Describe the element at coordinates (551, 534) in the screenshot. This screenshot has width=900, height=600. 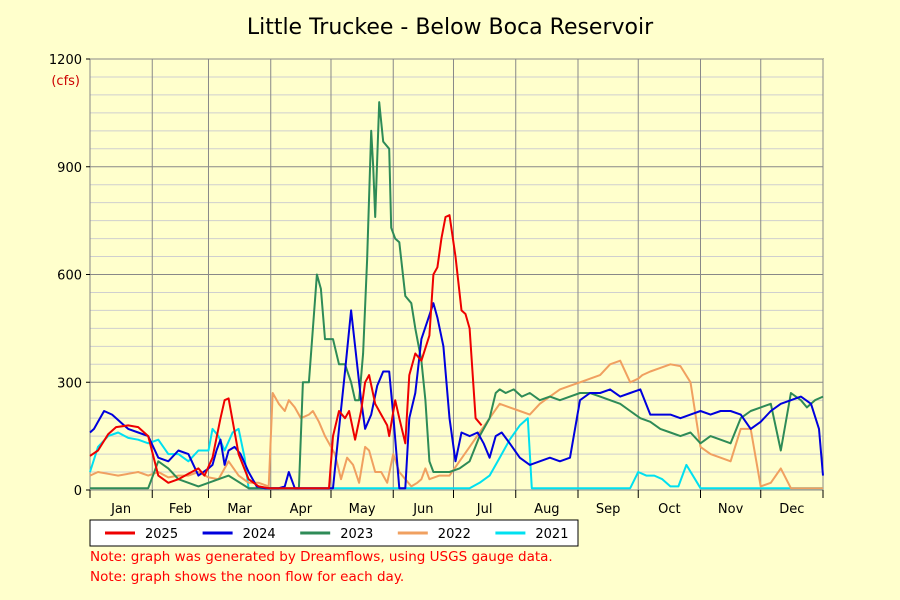
I see `legend-label-2021: 2021` at that location.